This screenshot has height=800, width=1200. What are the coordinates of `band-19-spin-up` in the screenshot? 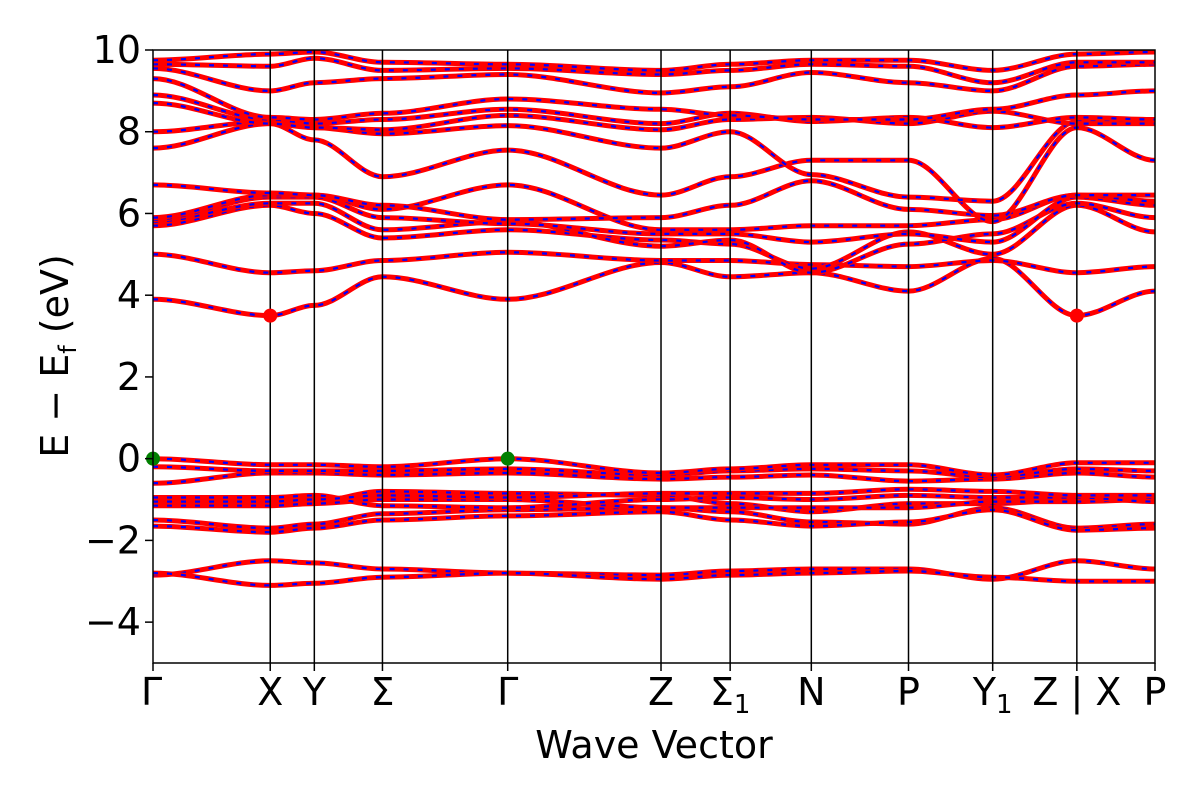 It's located at (653, 161).